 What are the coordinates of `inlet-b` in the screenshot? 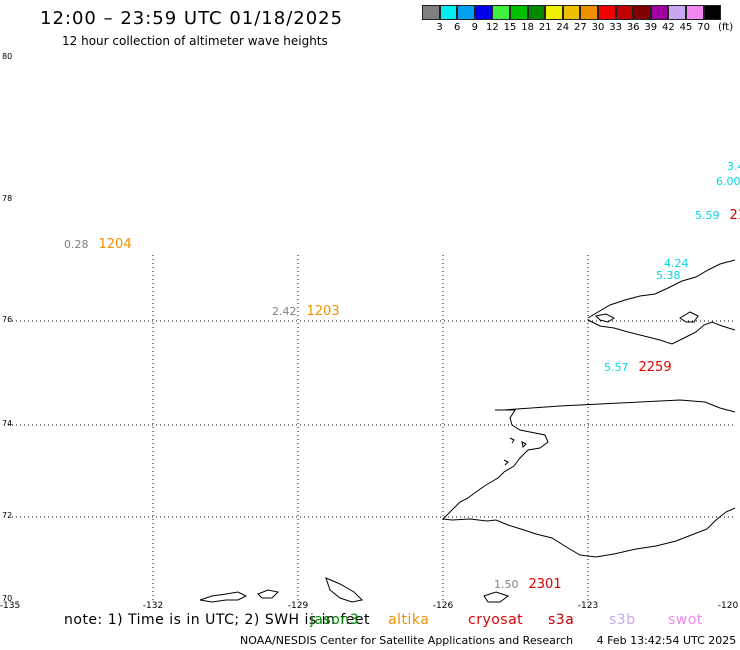 It's located at (689, 317).